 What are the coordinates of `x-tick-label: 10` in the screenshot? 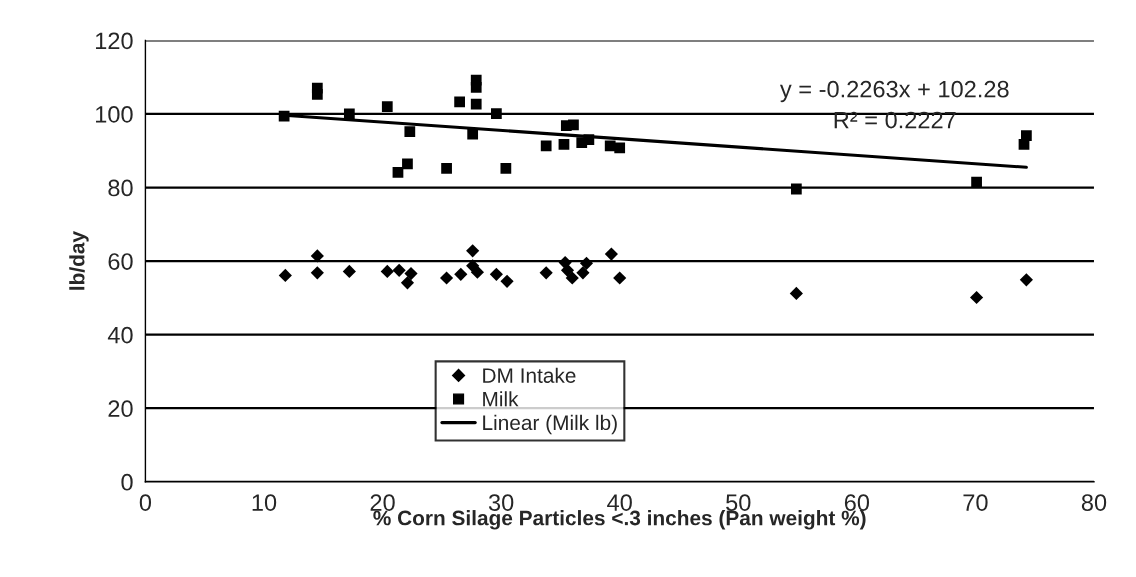 It's located at (264, 502).